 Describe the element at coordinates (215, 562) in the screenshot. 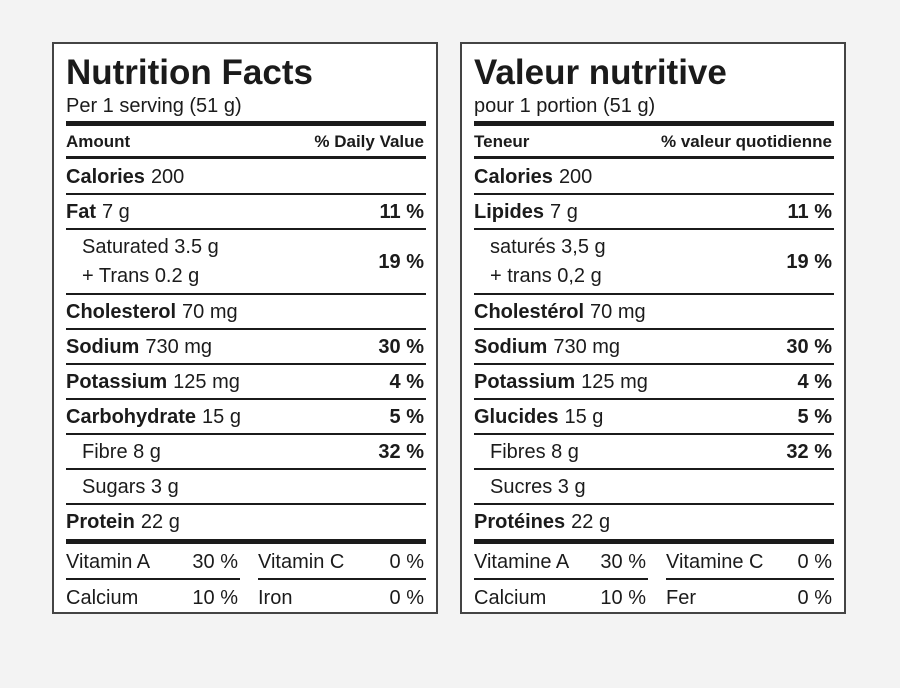

I see `vitamin-pct: 30 %` at that location.